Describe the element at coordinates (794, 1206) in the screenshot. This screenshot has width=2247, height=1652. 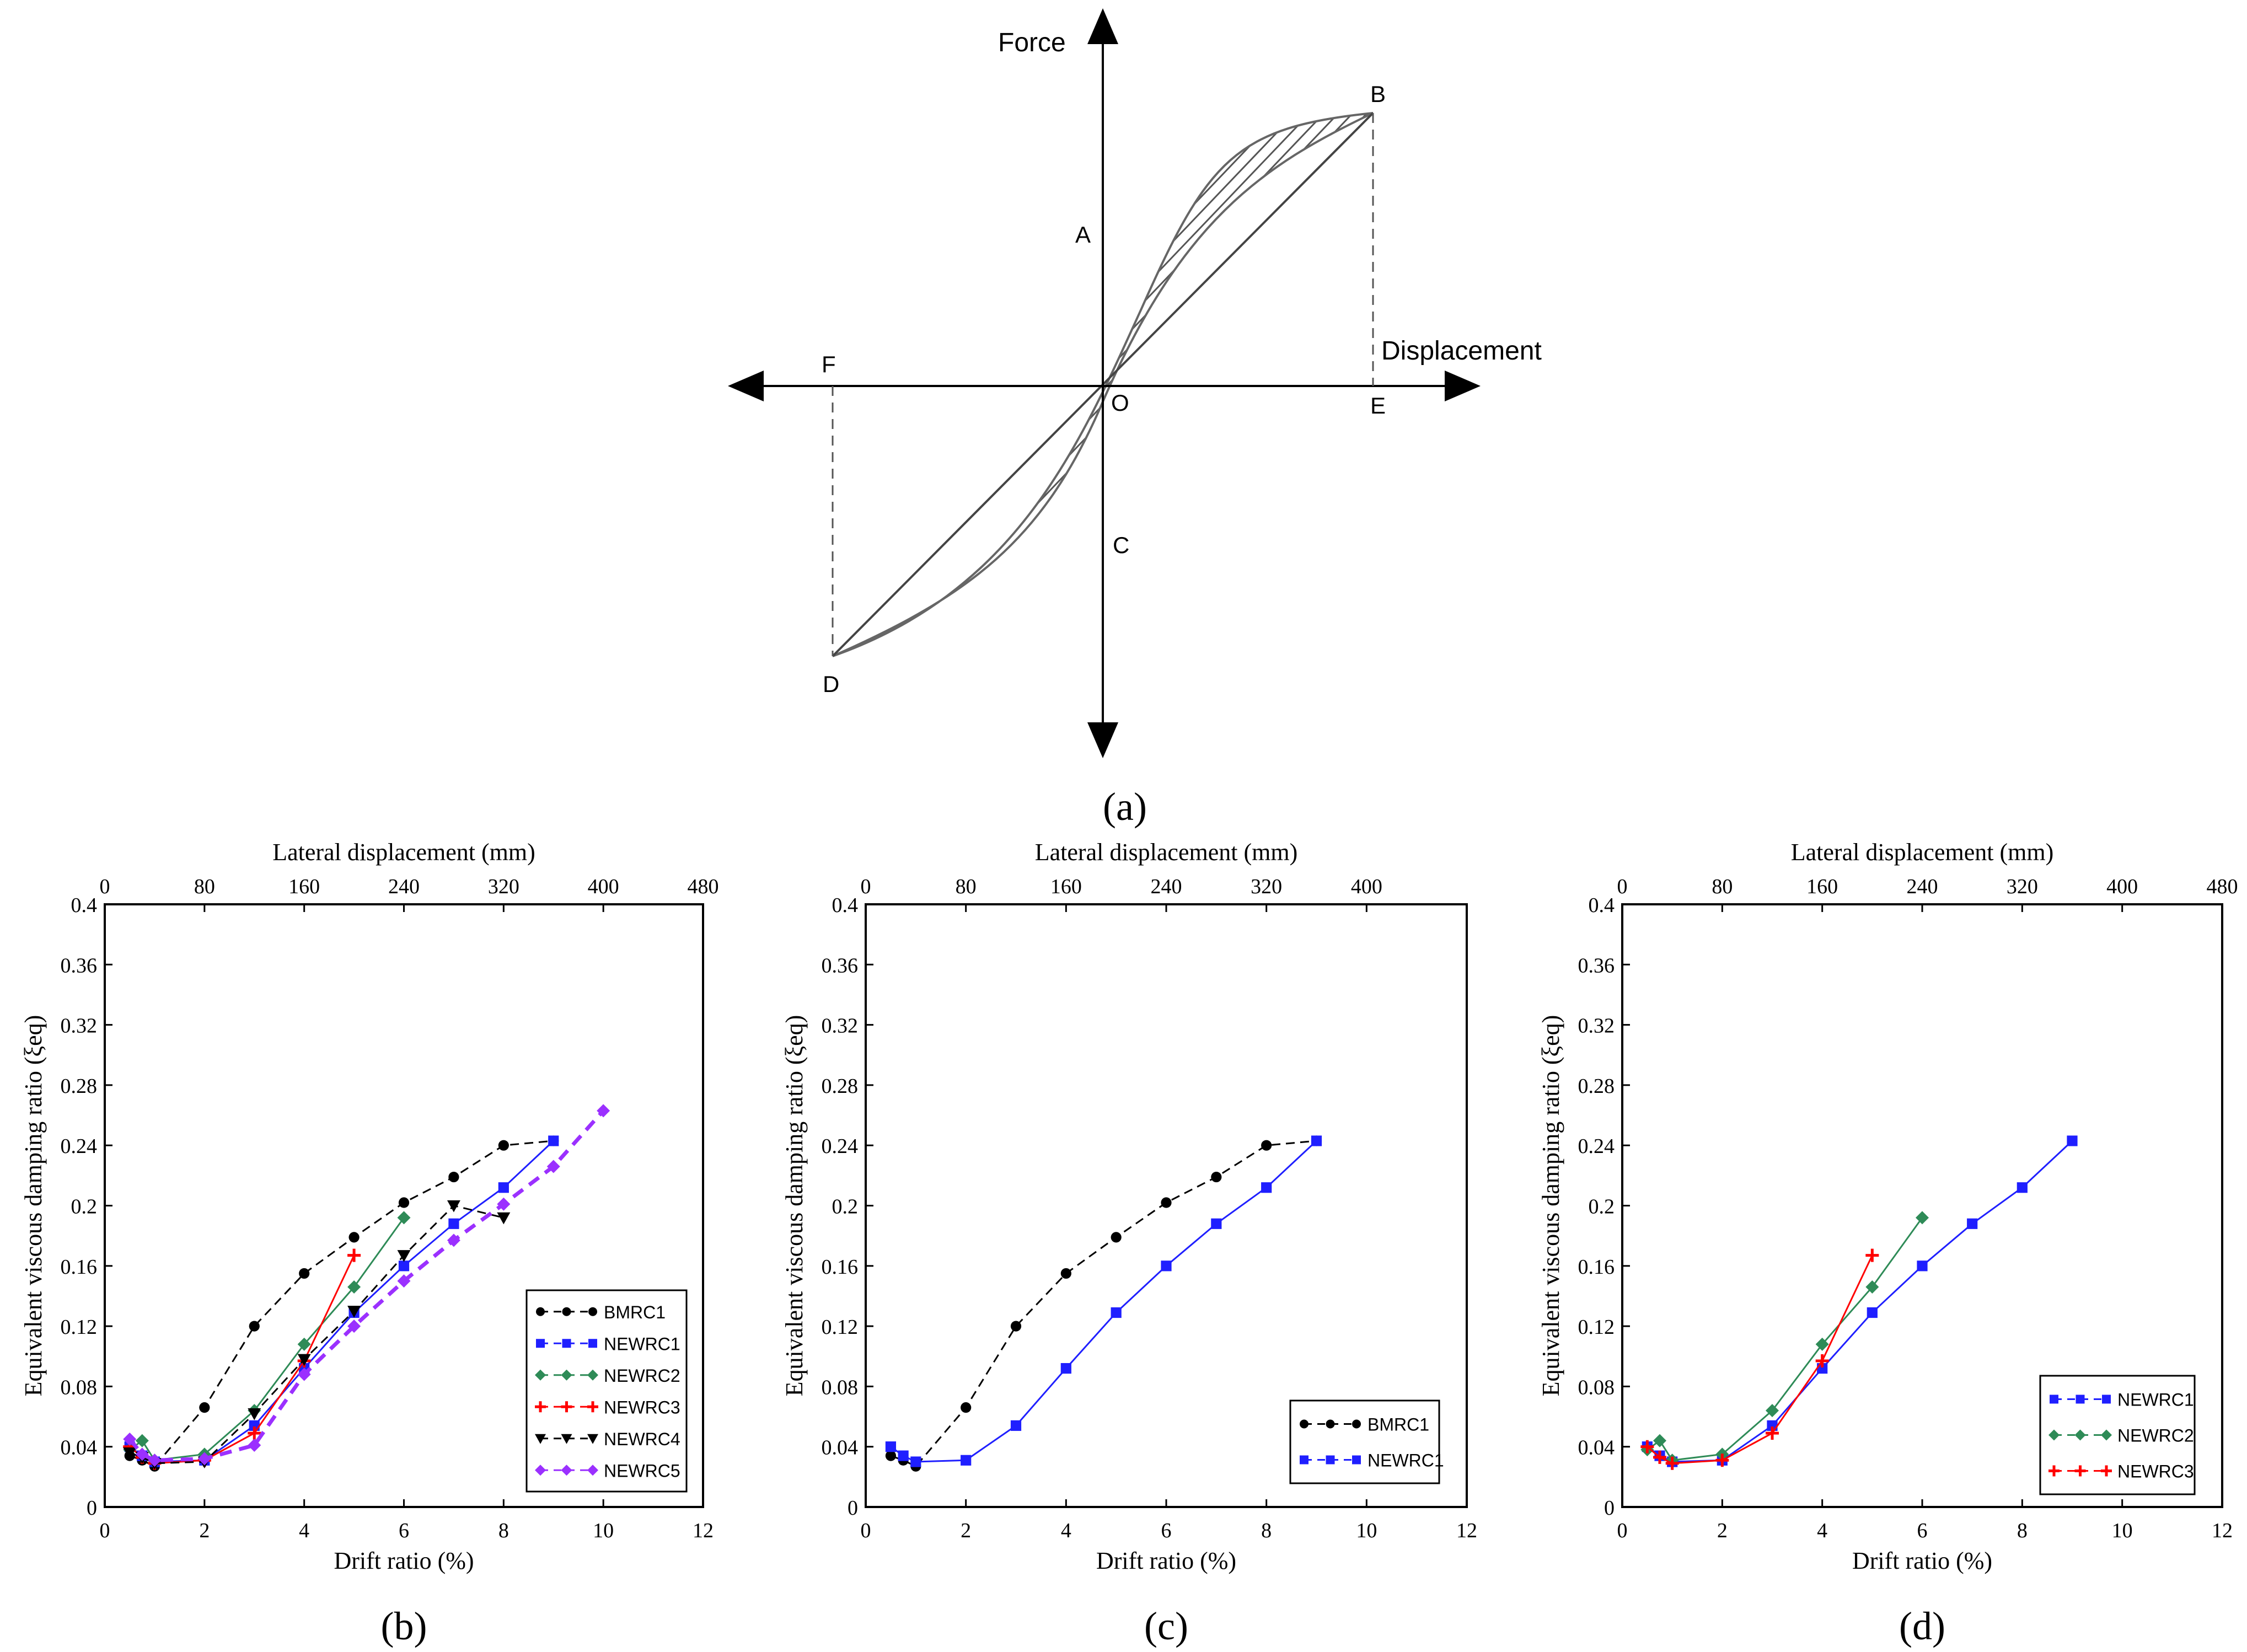
I see `y-axis-label: Equivalent viscous damping ratio (ξeq)` at that location.